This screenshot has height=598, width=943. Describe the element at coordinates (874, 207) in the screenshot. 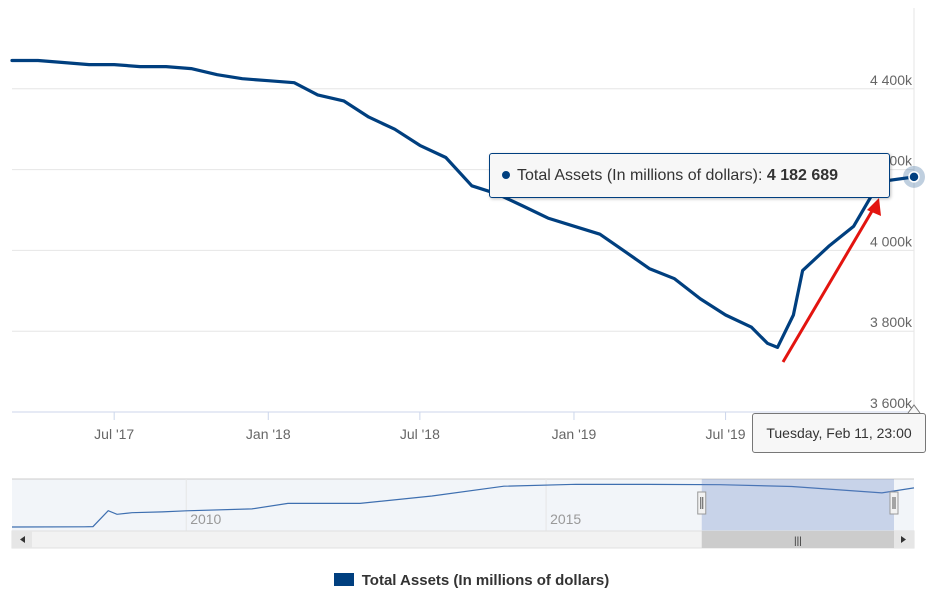

I see `annotation-arrow-head` at that location.